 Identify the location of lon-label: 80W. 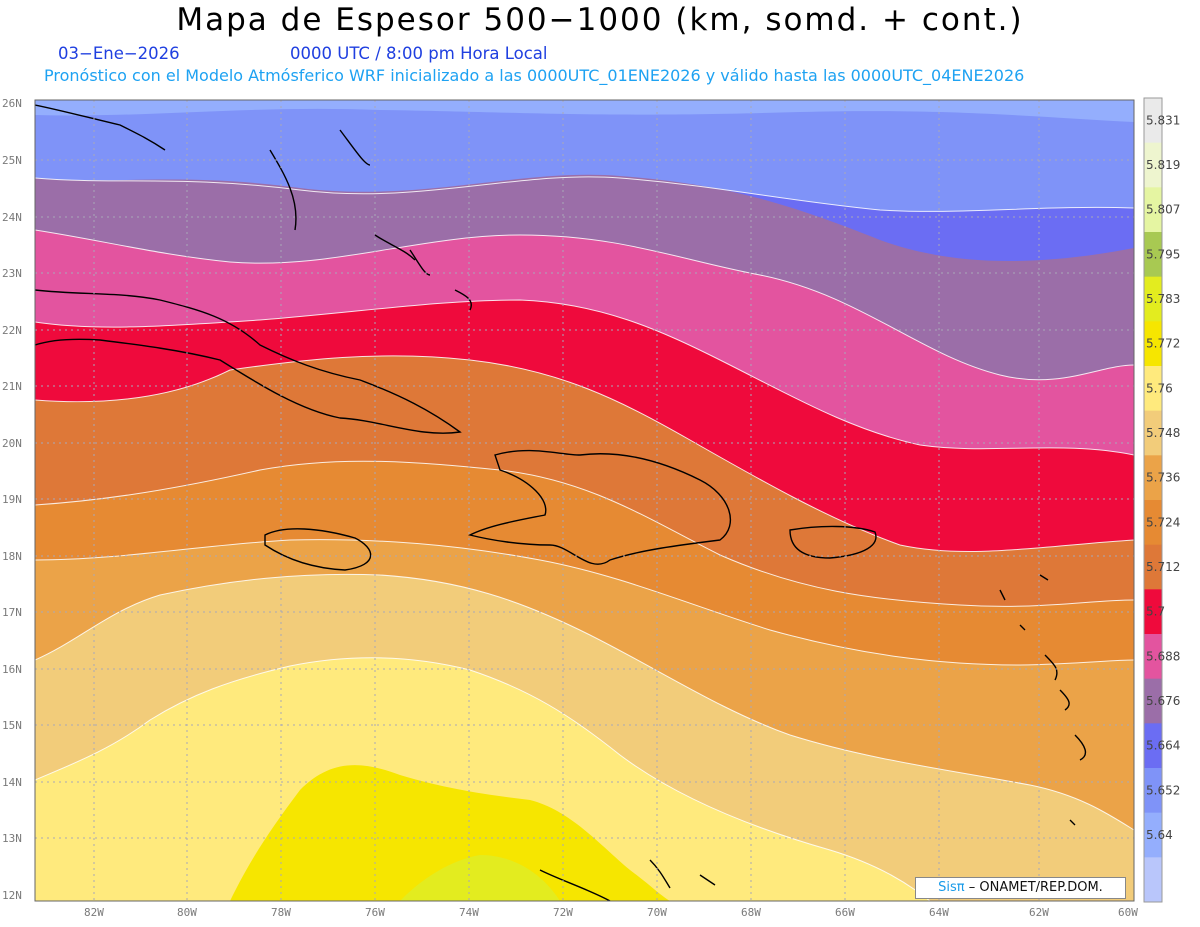
(187, 912).